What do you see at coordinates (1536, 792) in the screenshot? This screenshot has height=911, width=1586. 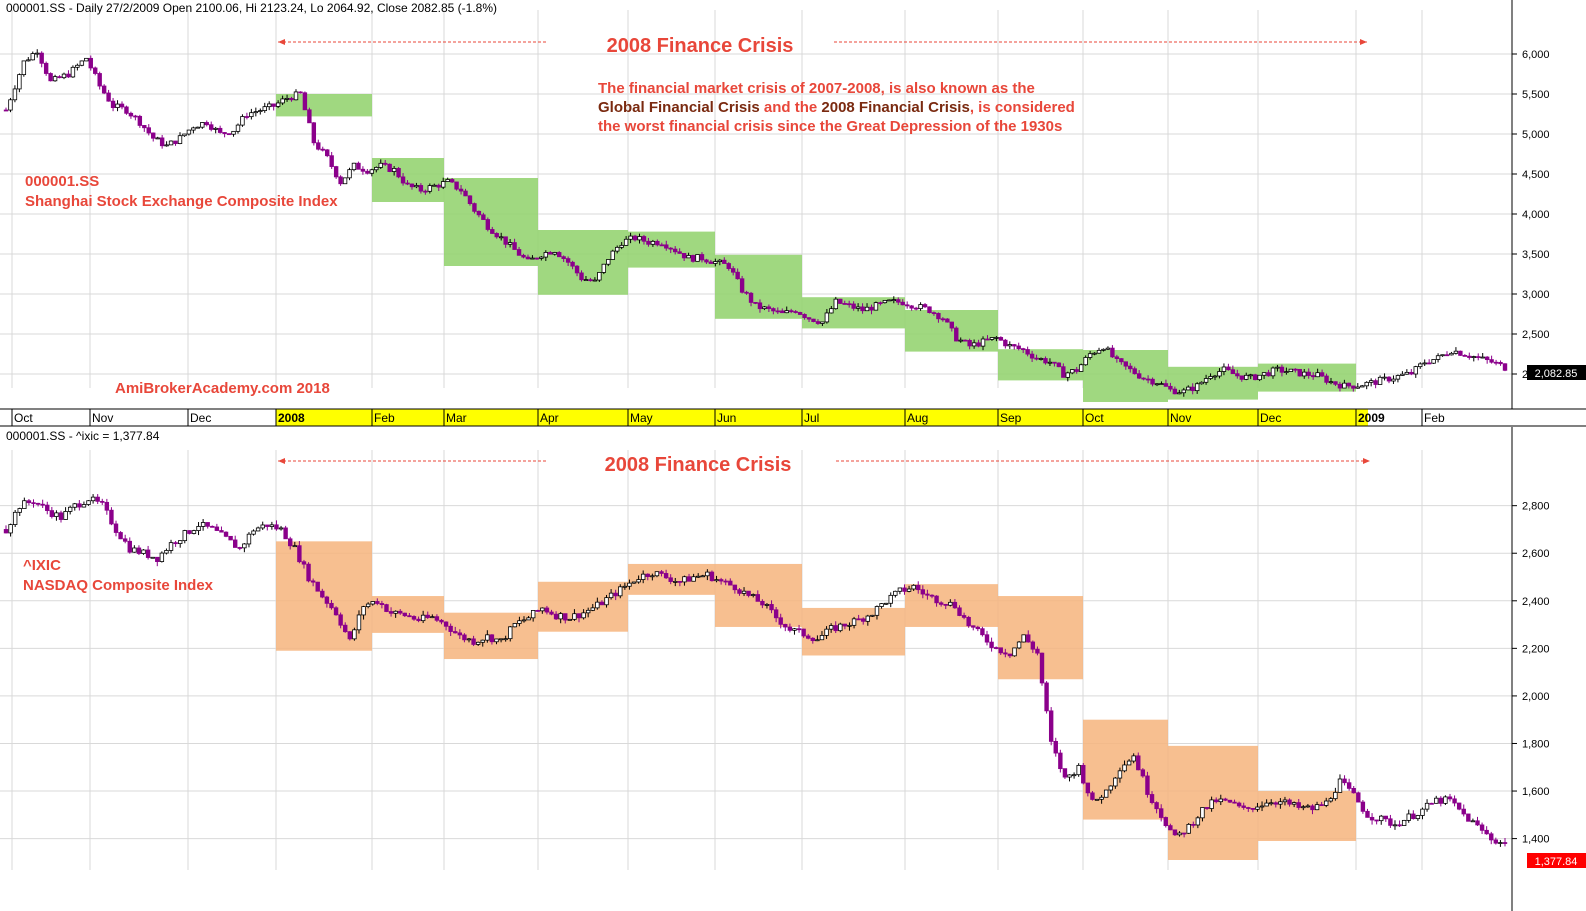 I see `bottom-y-tick-label: 1,600` at bounding box center [1536, 792].